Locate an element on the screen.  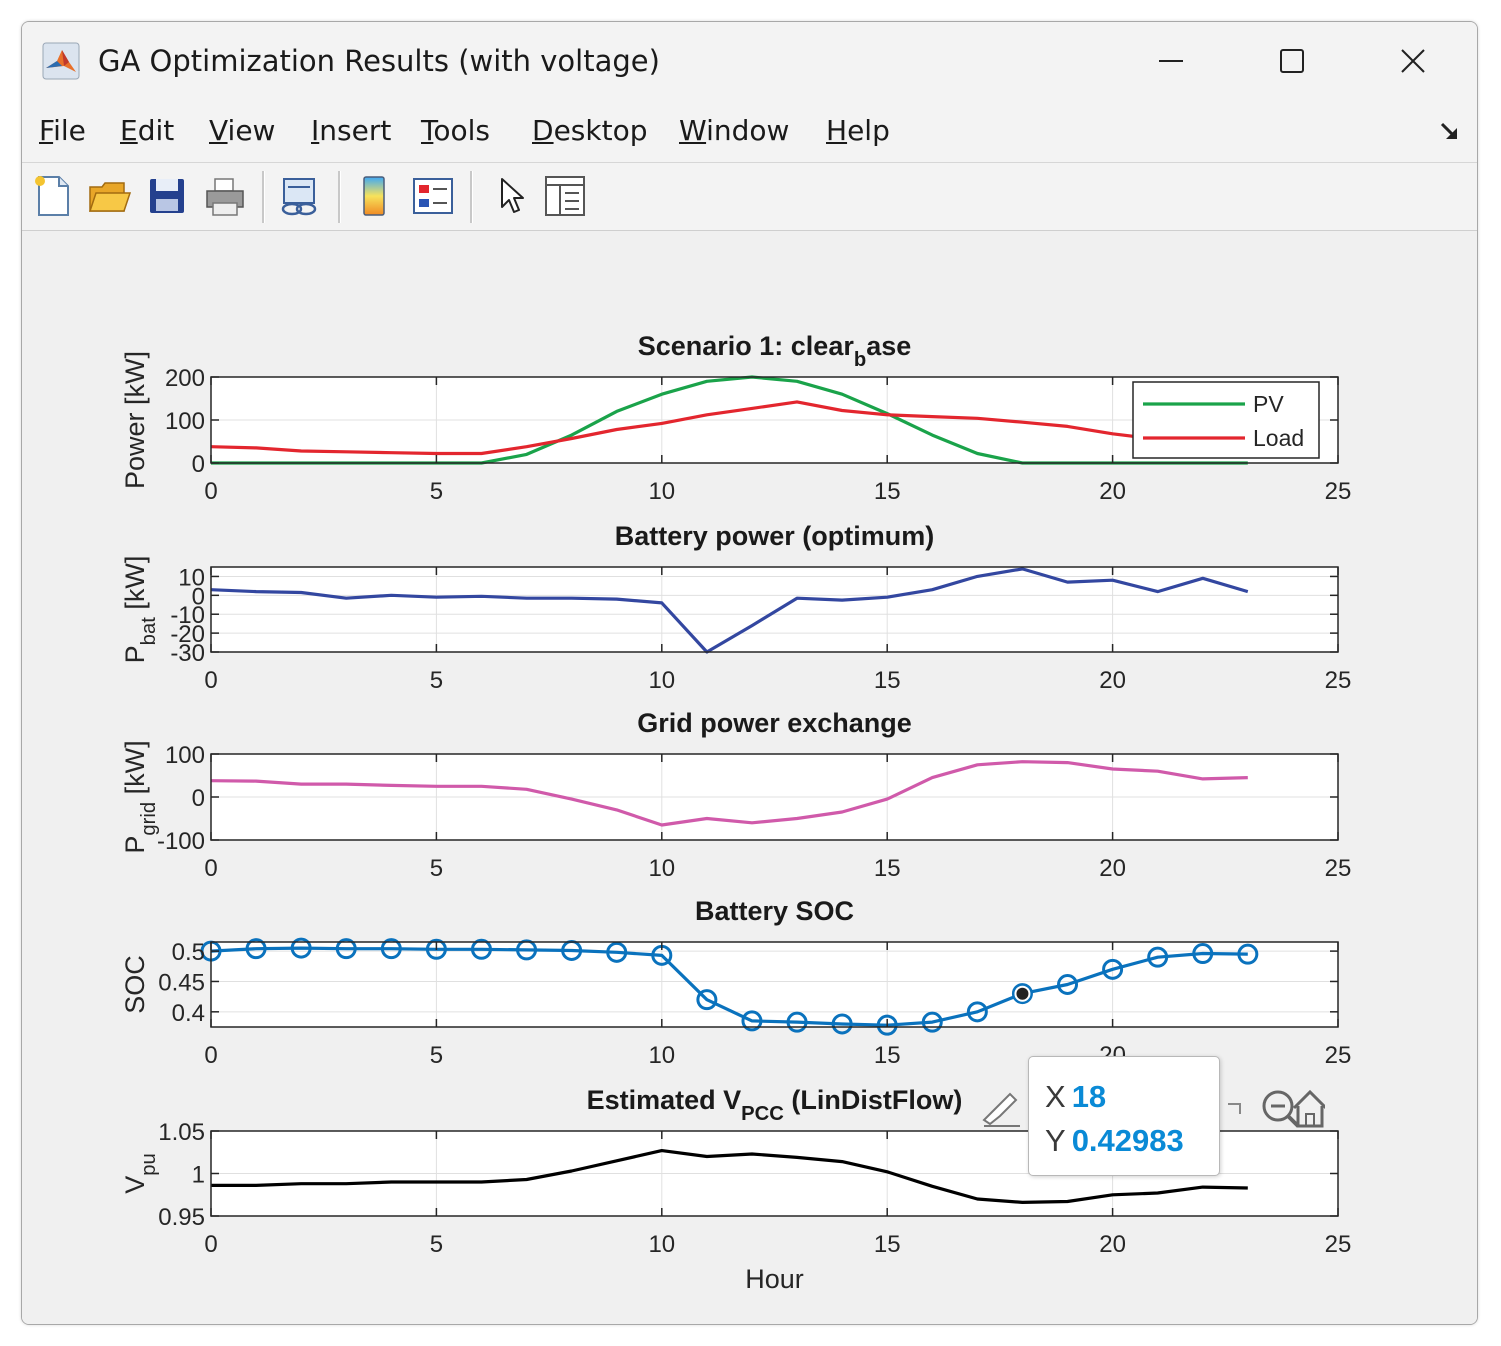
y-tick-label: 1 is located at coordinates (198, 1175).